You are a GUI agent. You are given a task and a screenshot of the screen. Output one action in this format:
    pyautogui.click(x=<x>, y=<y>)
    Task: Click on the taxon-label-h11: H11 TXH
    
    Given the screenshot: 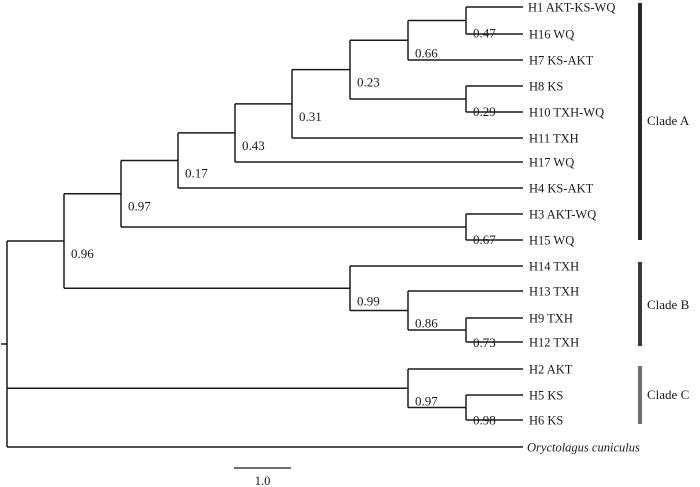 What is the action you would take?
    pyautogui.click(x=554, y=139)
    